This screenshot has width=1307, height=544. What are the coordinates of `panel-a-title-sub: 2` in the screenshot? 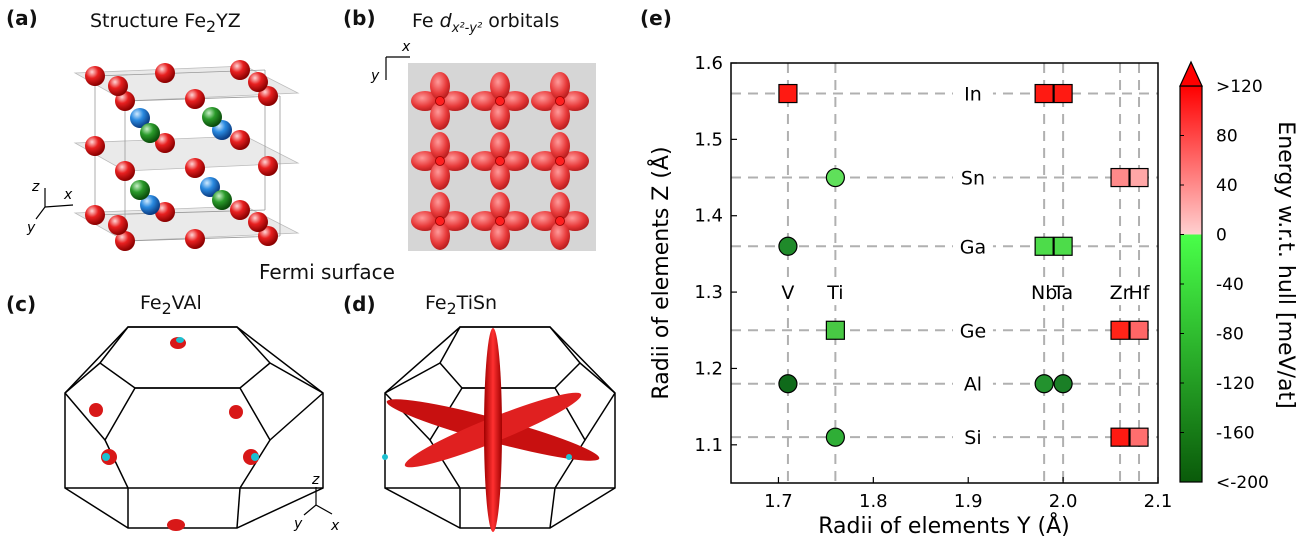 It's located at (211, 26).